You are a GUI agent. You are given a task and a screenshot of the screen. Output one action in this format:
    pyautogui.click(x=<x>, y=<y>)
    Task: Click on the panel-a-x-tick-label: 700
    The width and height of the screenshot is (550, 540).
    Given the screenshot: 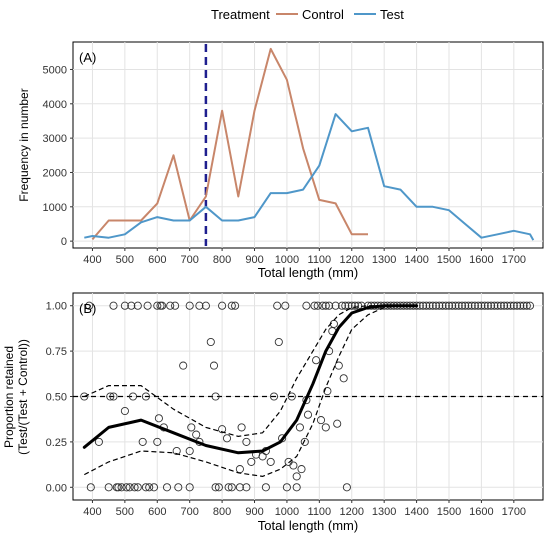 What is the action you would take?
    pyautogui.click(x=190, y=260)
    